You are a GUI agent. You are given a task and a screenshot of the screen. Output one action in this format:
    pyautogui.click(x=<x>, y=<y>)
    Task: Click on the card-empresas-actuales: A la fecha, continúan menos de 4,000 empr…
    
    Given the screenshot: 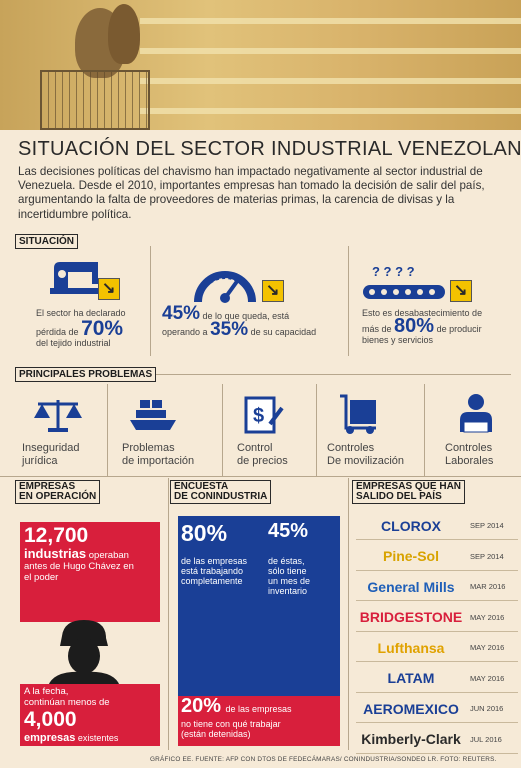 What is the action you would take?
    pyautogui.click(x=90, y=715)
    